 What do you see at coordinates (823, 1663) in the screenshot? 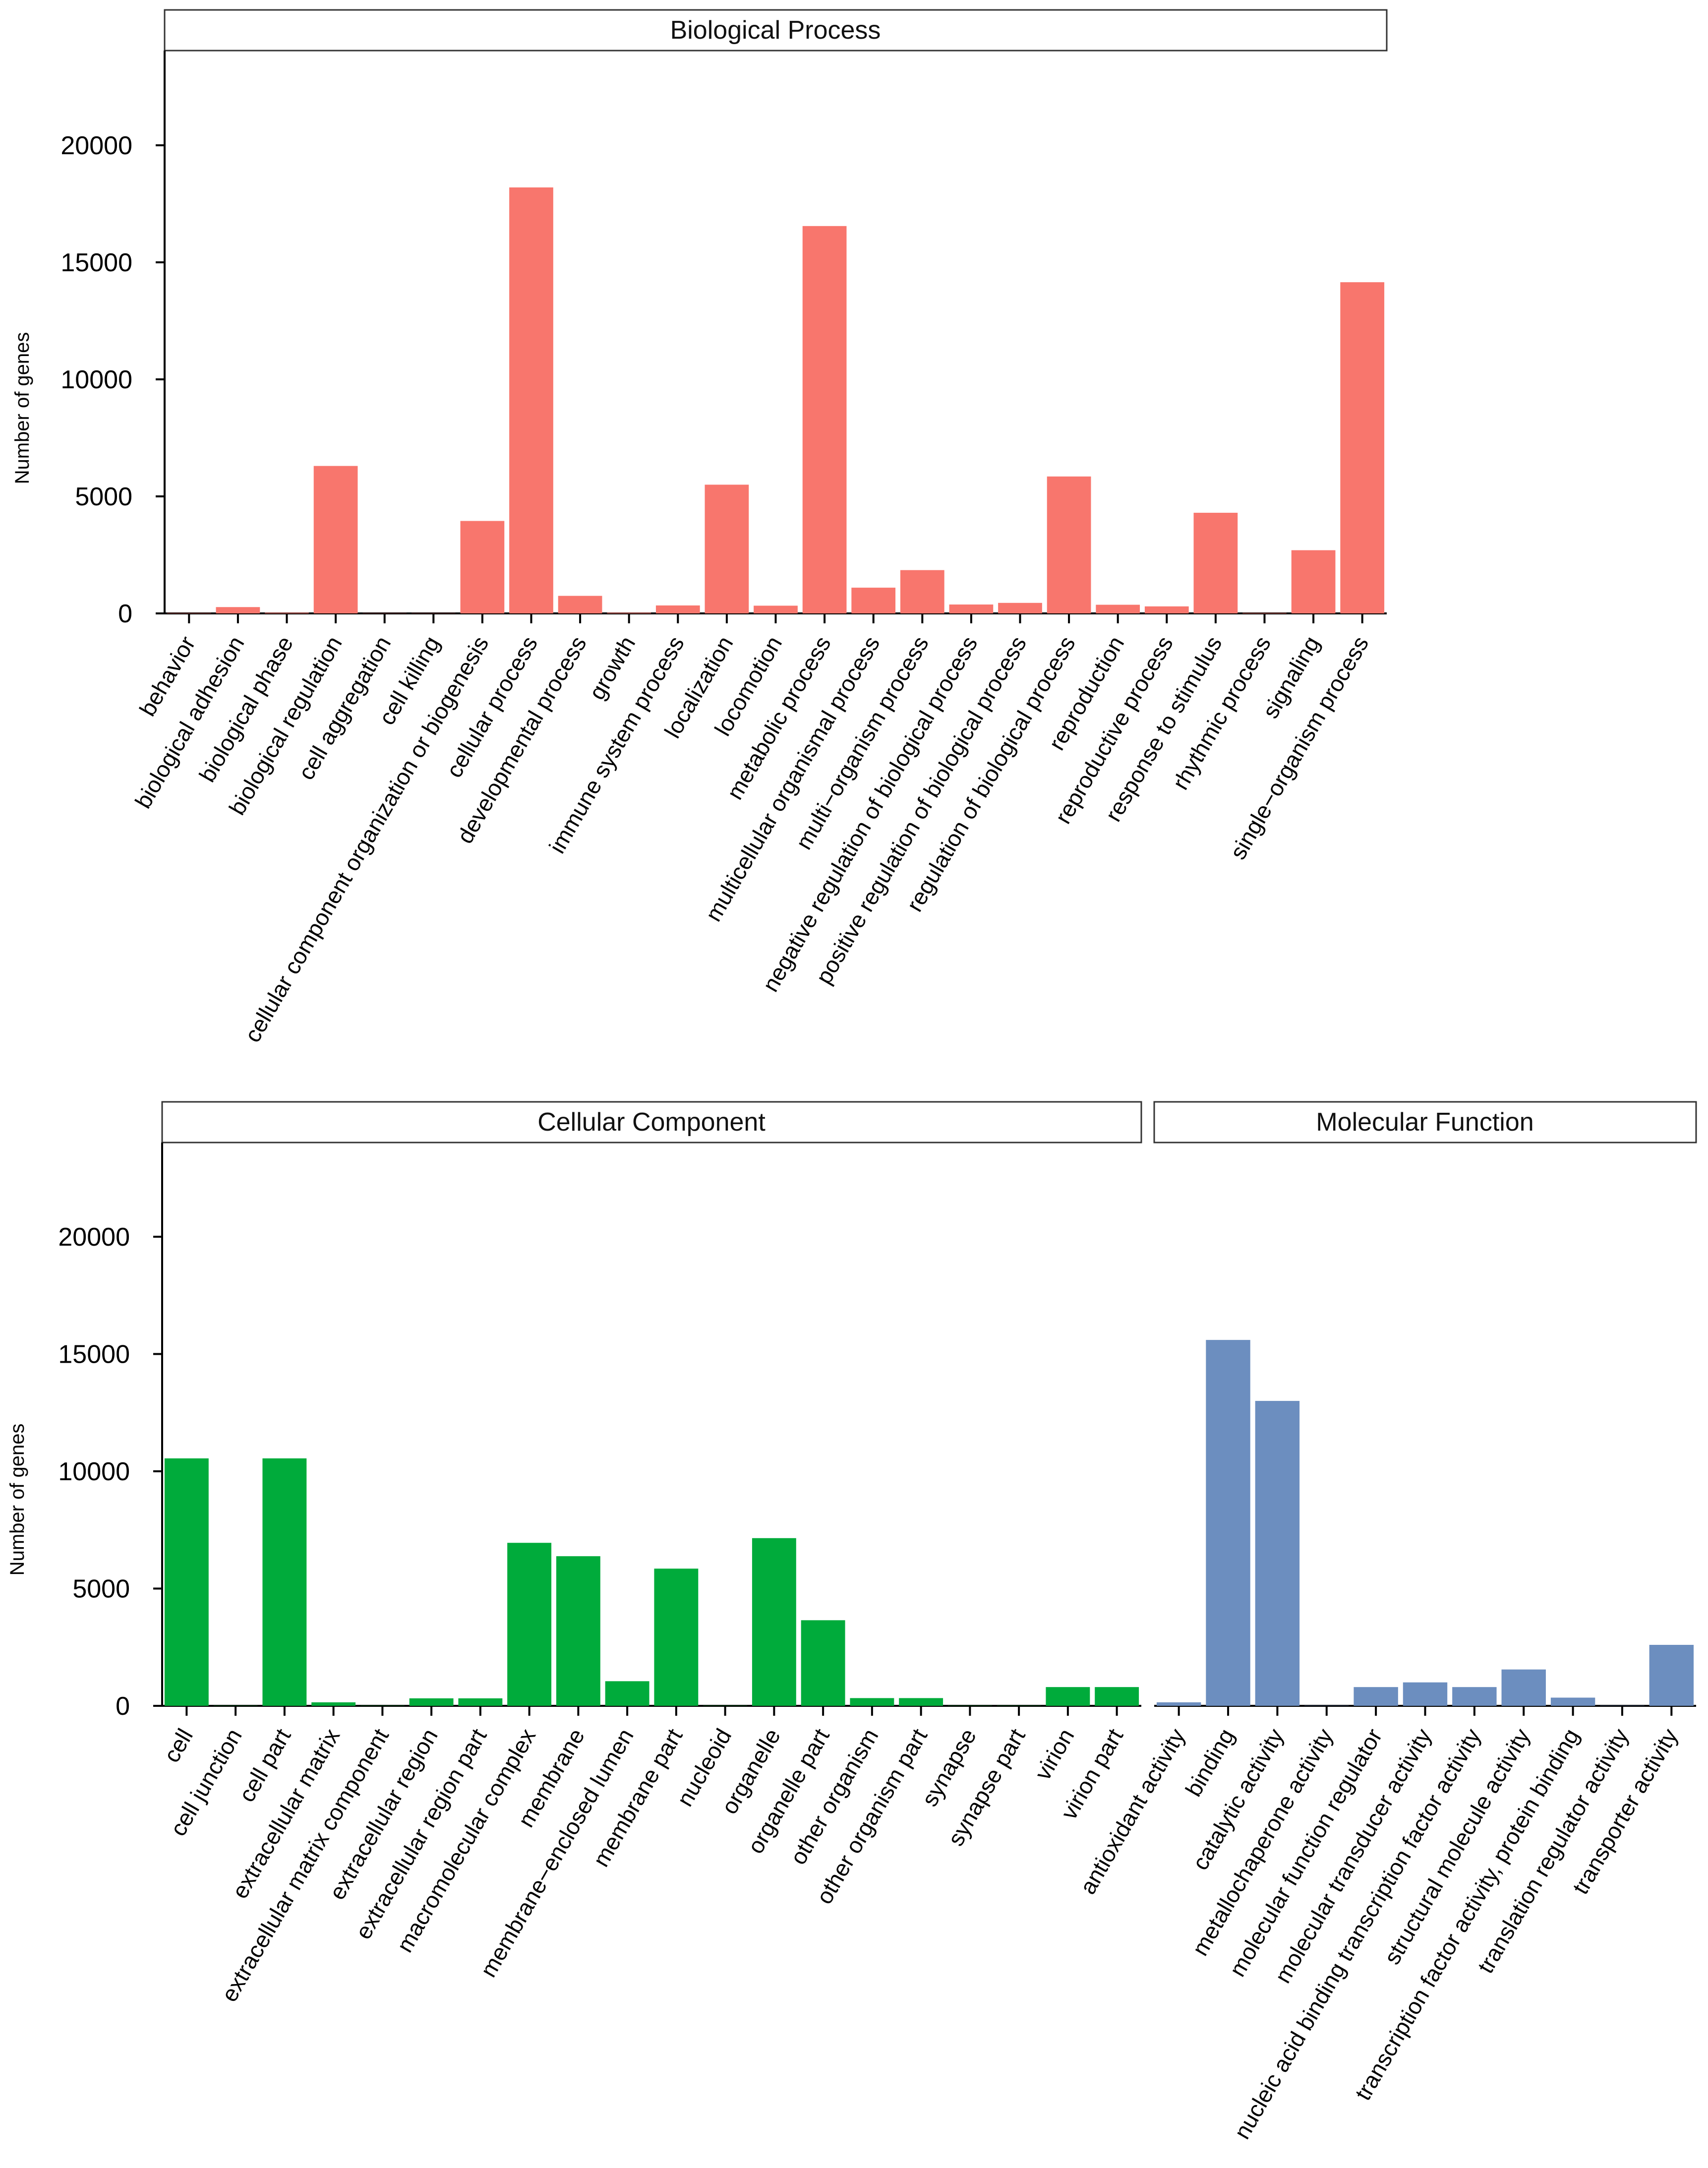
I see `bar-organelle-part` at bounding box center [823, 1663].